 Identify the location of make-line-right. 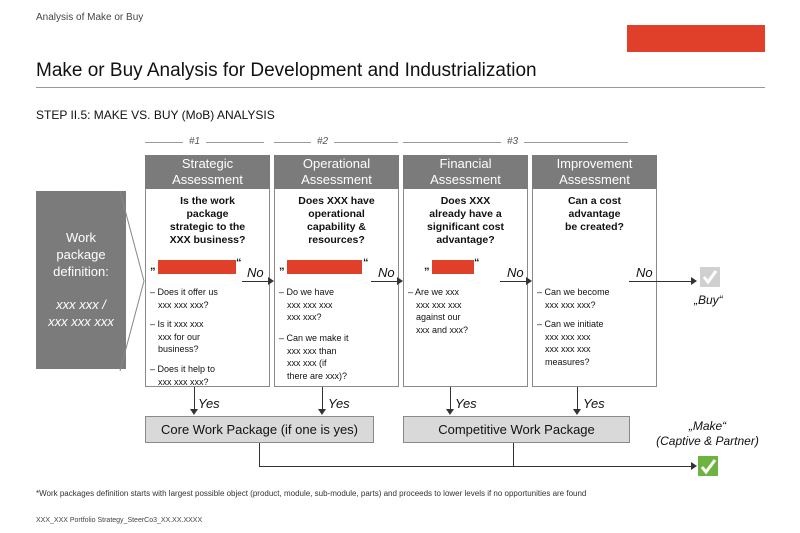
(513, 454).